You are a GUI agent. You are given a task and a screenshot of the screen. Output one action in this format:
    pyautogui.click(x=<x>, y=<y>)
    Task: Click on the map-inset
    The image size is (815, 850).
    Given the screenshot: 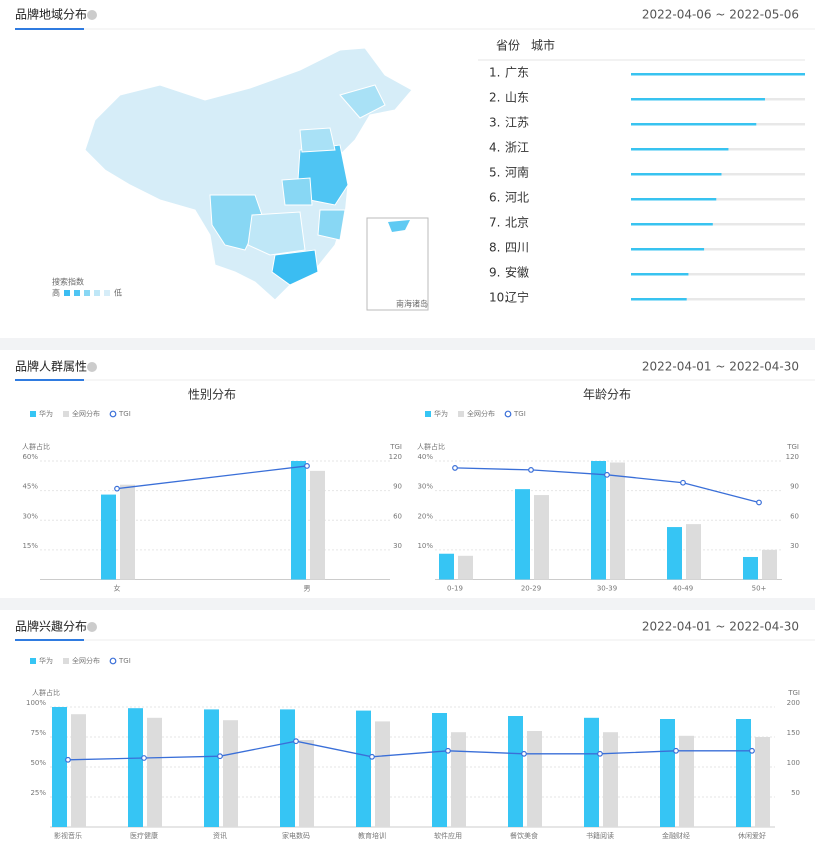 What is the action you would take?
    pyautogui.click(x=397, y=264)
    